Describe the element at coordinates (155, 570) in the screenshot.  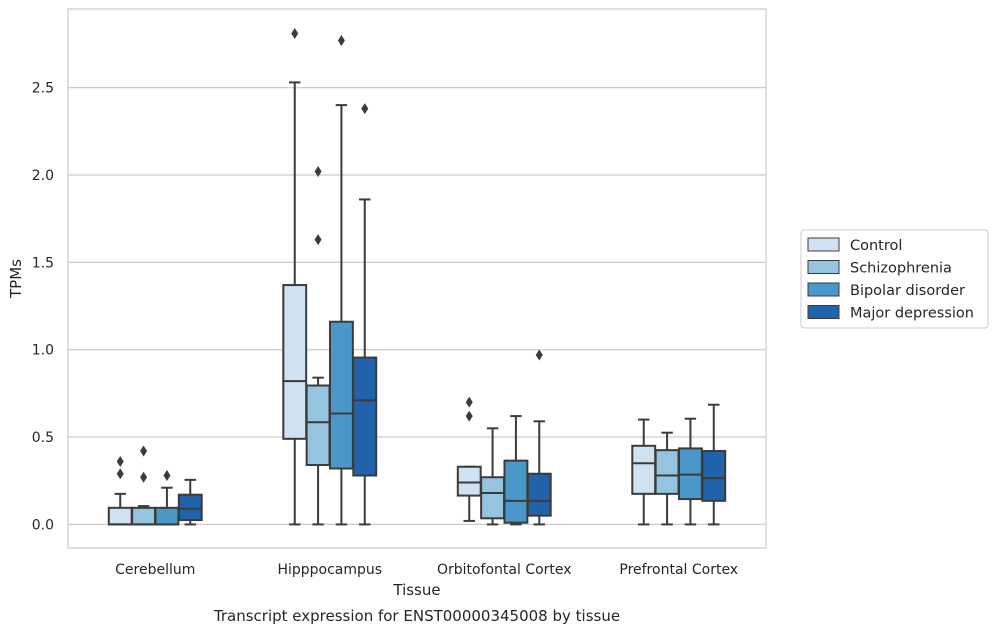
I see `x-tick-label: Cerebellum` at that location.